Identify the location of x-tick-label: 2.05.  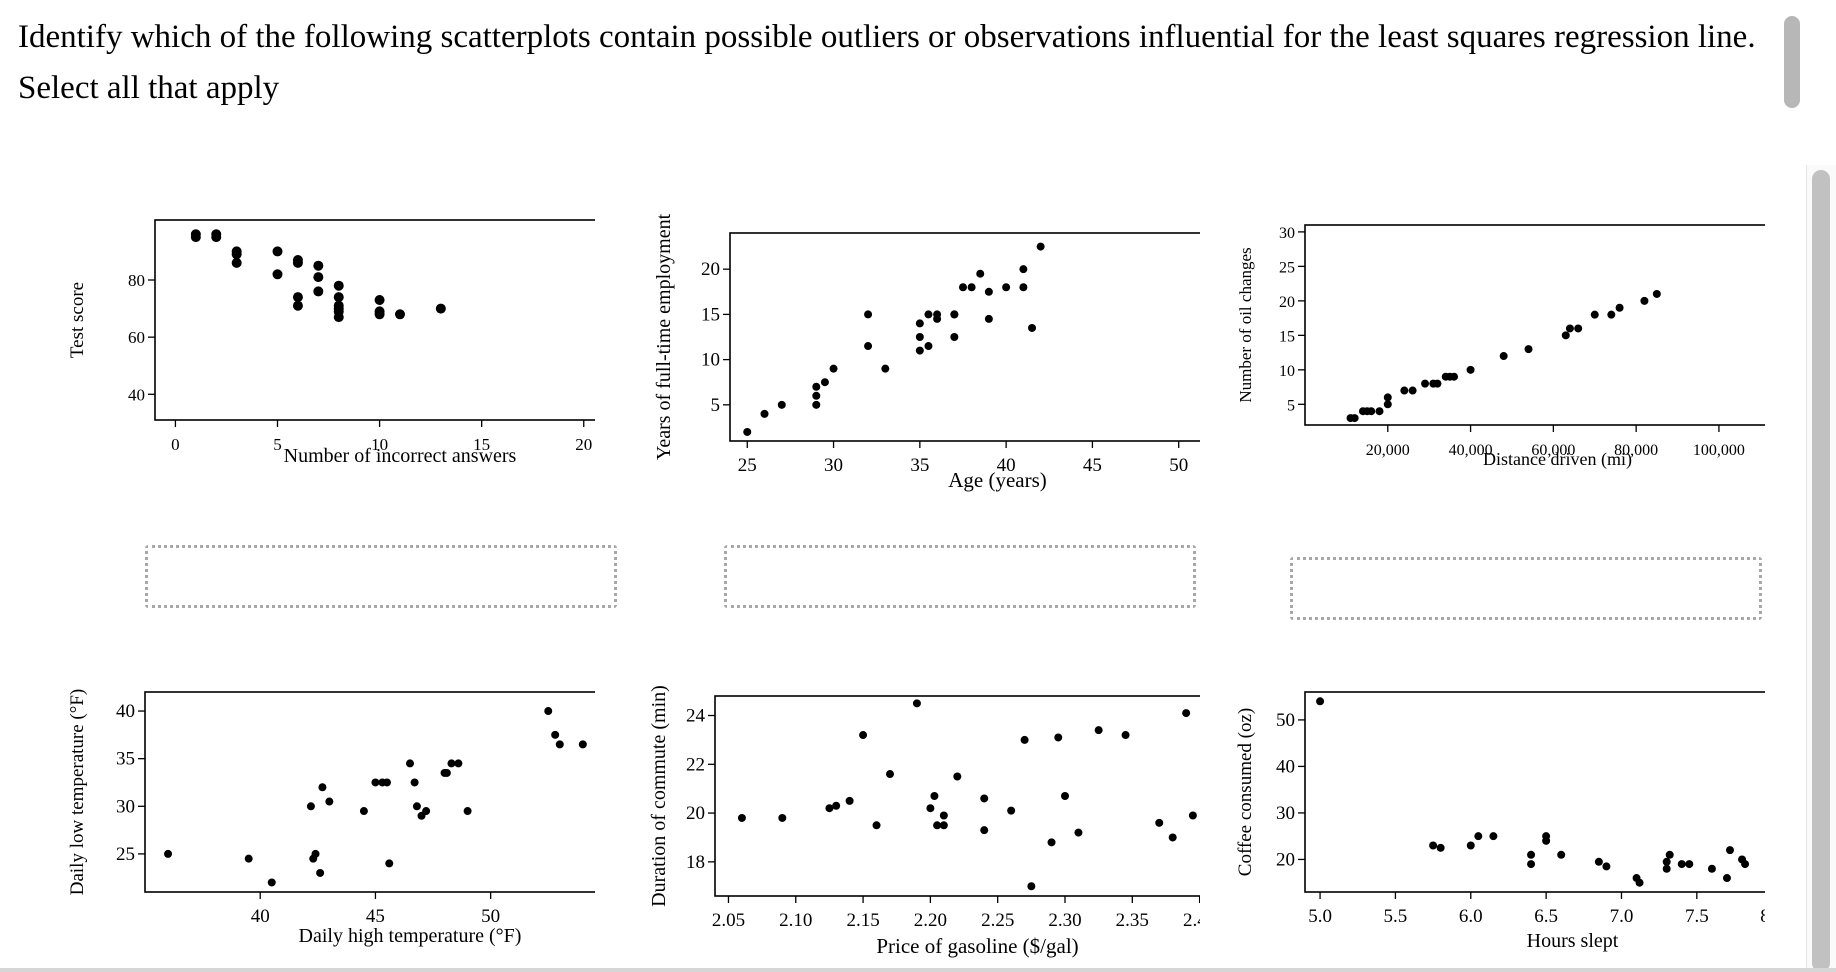
(728, 920).